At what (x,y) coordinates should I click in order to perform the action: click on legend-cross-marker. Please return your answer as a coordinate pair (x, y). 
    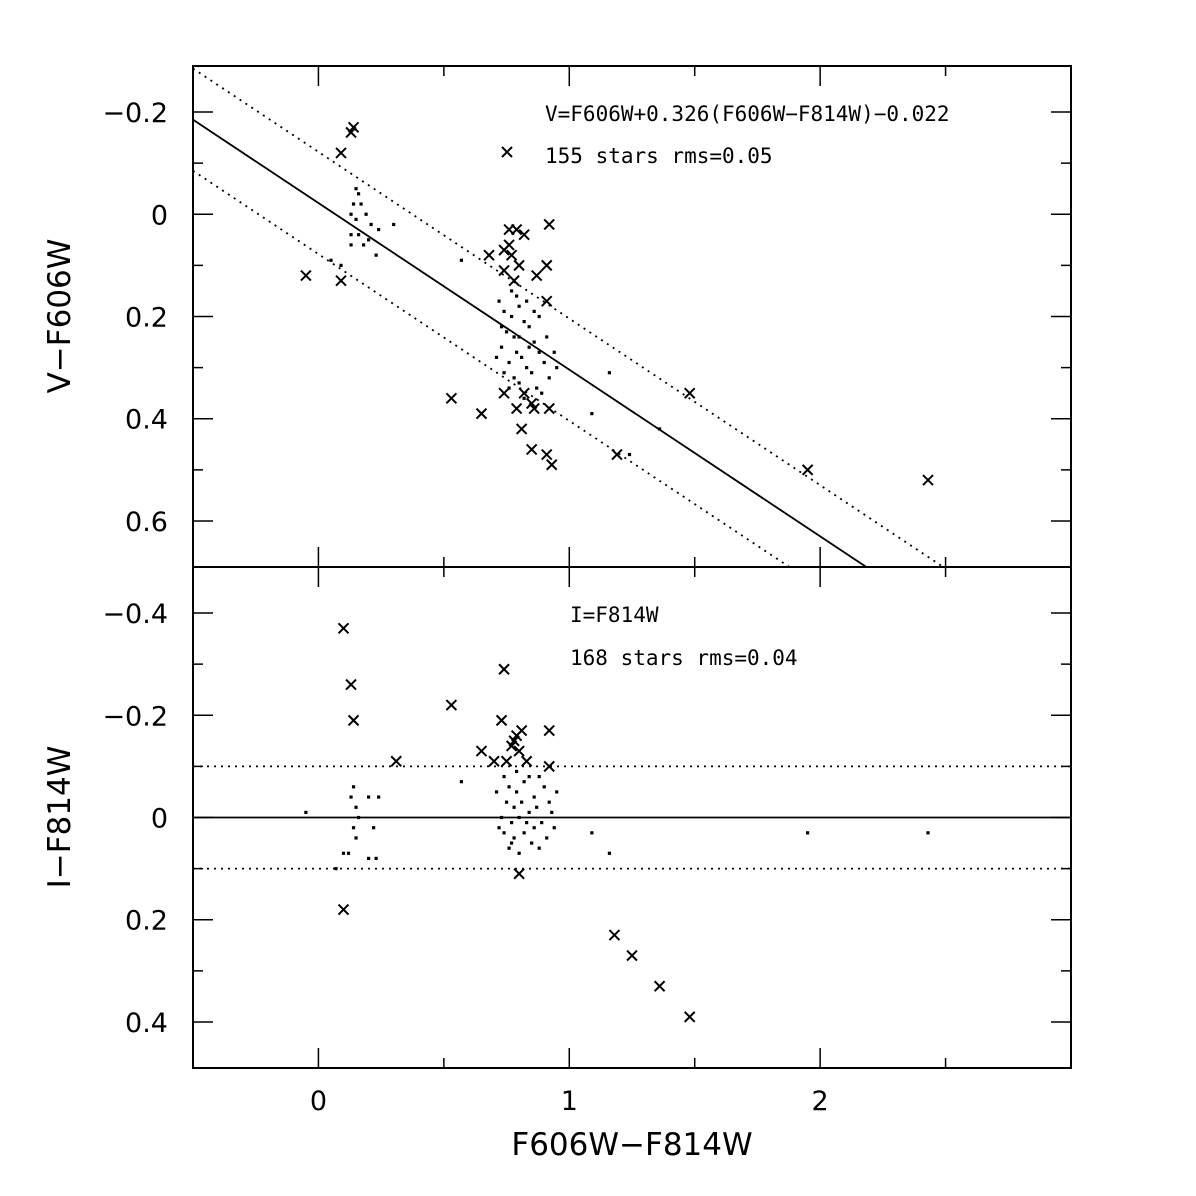
    Looking at the image, I should click on (507, 152).